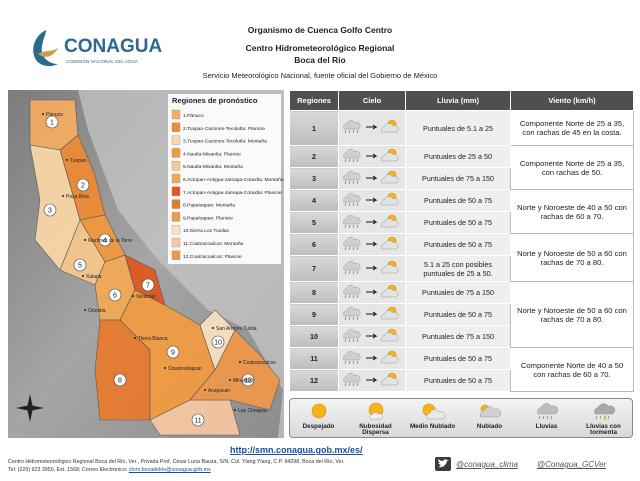 The height and width of the screenshot is (481, 640). What do you see at coordinates (115, 296) in the screenshot?
I see `region-number: 6` at bounding box center [115, 296].